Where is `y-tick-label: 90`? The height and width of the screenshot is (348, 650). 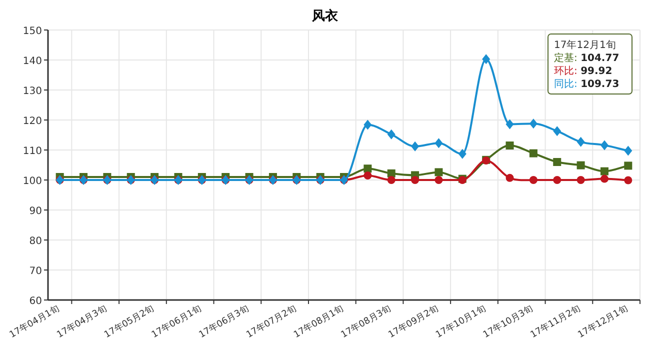 y-tick-label: 90 is located at coordinates (35, 211).